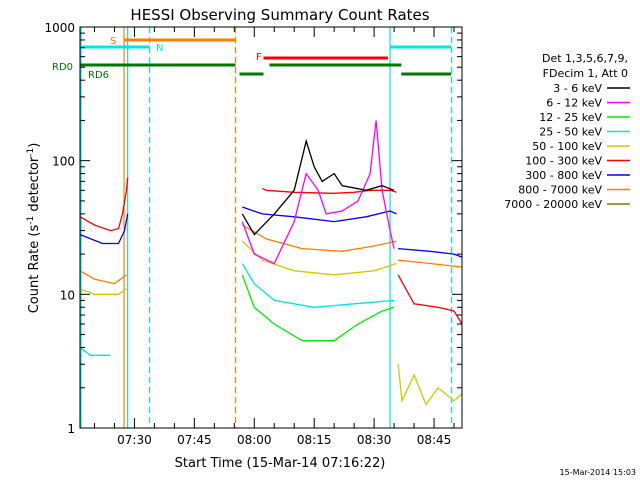  What do you see at coordinates (585, 73) in the screenshot?
I see `legend-header-line-2: FDecim 1, Att 0` at bounding box center [585, 73].